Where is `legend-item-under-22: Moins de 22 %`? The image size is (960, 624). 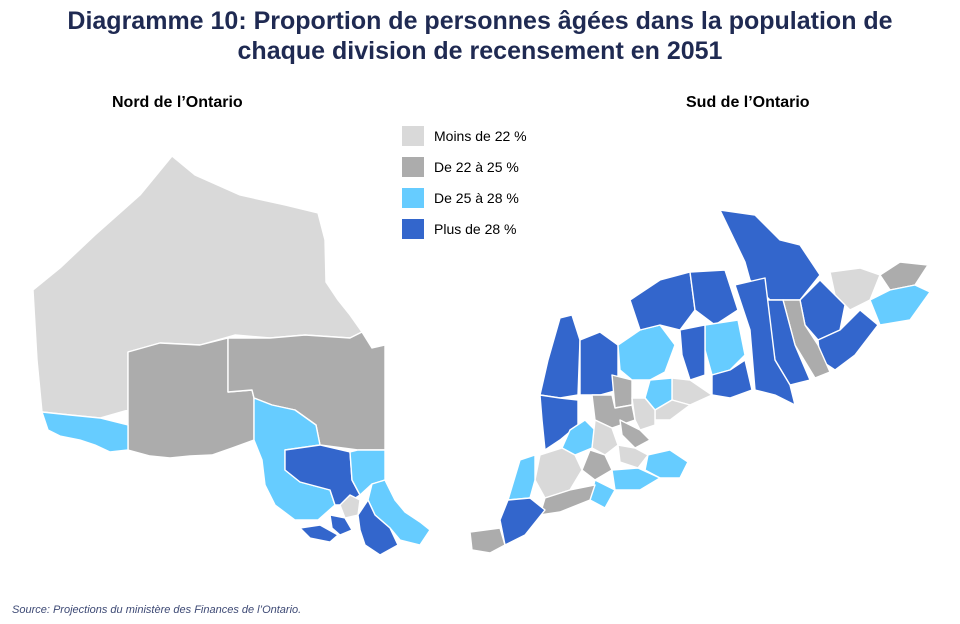
legend-item-under-22: Moins de 22 % is located at coordinates (464, 135).